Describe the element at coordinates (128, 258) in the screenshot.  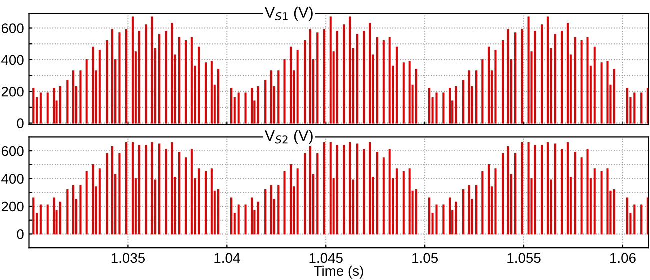
I see `x-tick-label: 1.035` at that location.